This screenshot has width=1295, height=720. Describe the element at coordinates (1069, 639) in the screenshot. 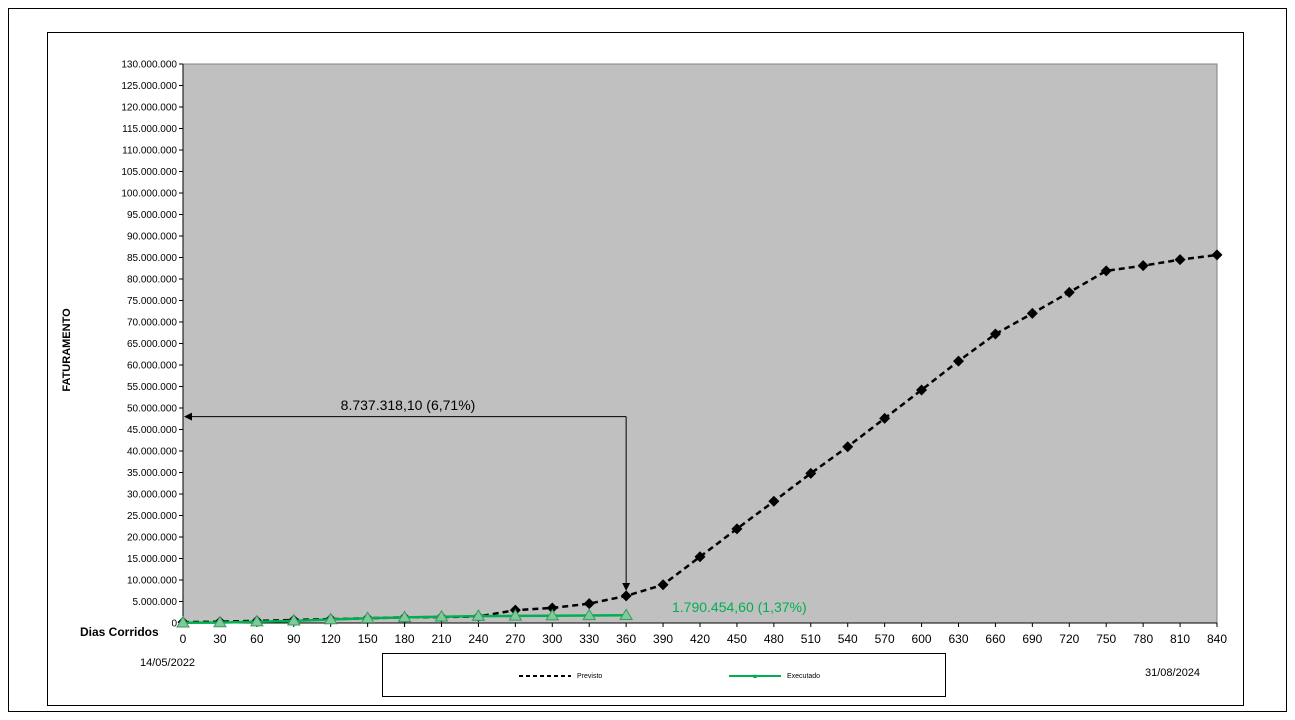

I see `x-tick-label: 720` at that location.